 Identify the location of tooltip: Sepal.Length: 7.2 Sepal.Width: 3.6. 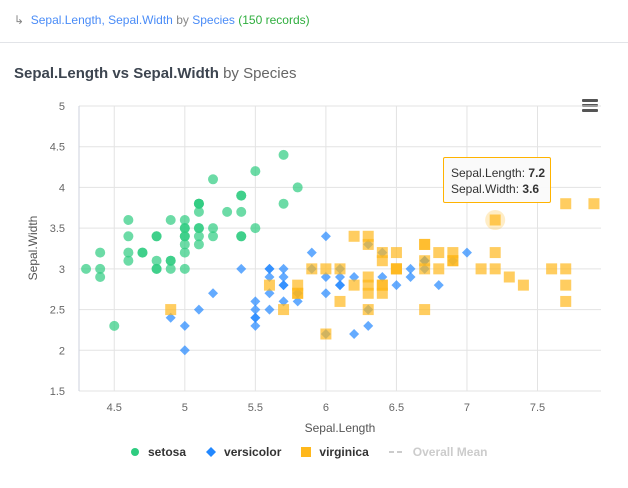
(497, 180).